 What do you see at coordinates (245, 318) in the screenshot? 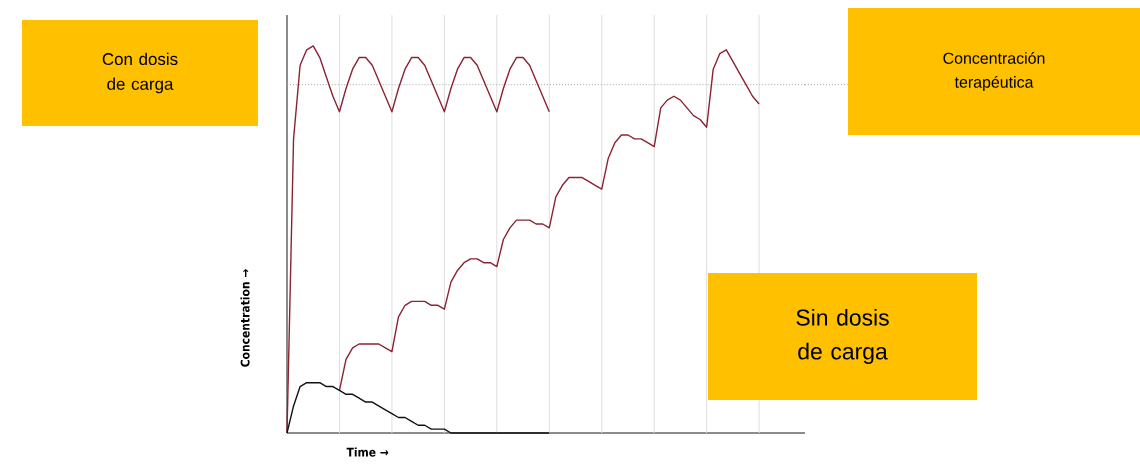
I see `y-axis-title: Concentration →` at bounding box center [245, 318].